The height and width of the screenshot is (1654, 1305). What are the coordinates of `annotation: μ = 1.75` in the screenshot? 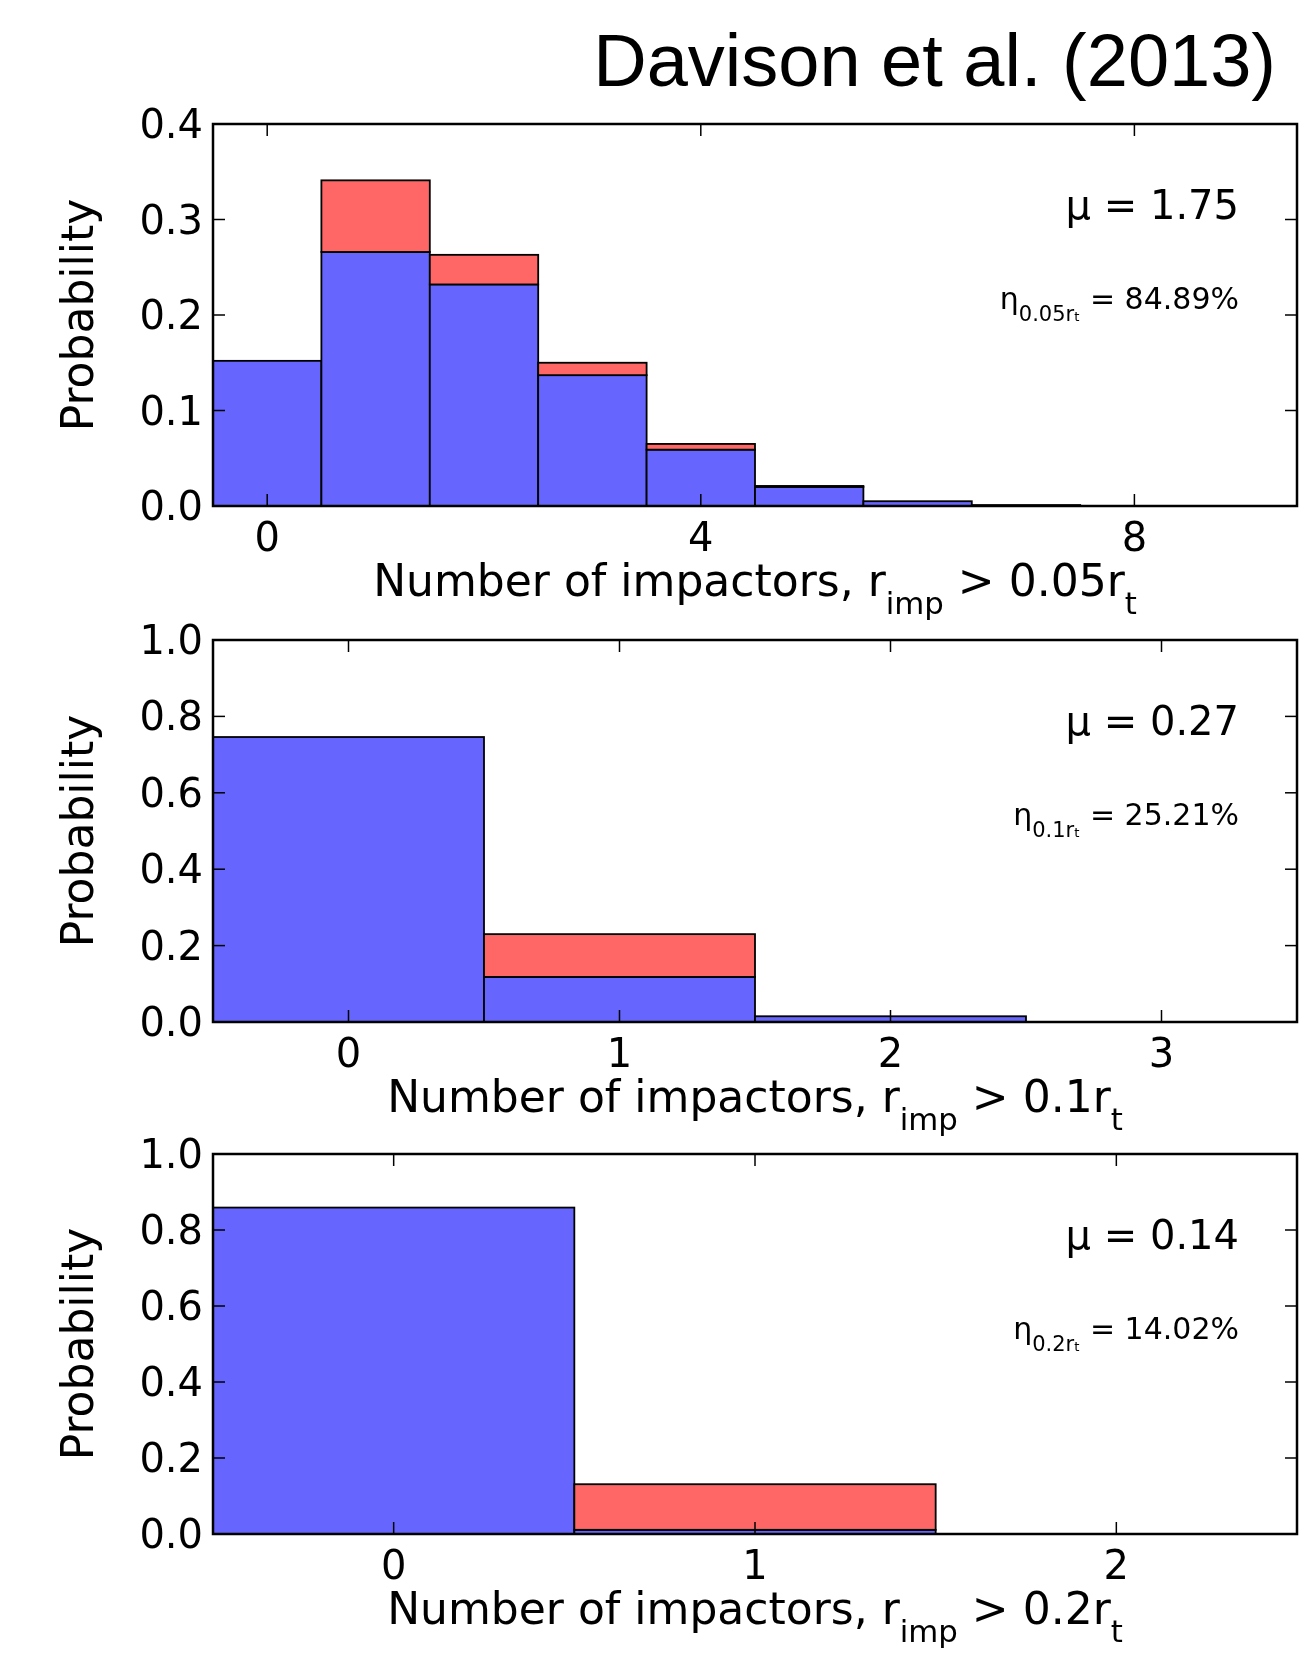 It's located at (1152, 205).